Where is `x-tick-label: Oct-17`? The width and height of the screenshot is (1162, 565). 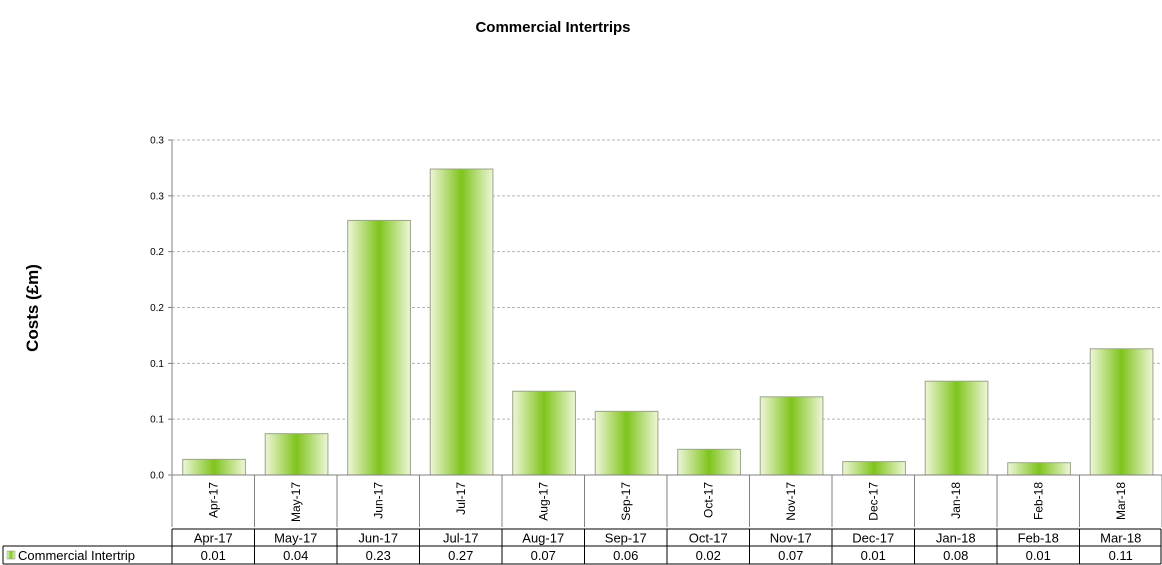
x-tick-label: Oct-17 is located at coordinates (708, 500).